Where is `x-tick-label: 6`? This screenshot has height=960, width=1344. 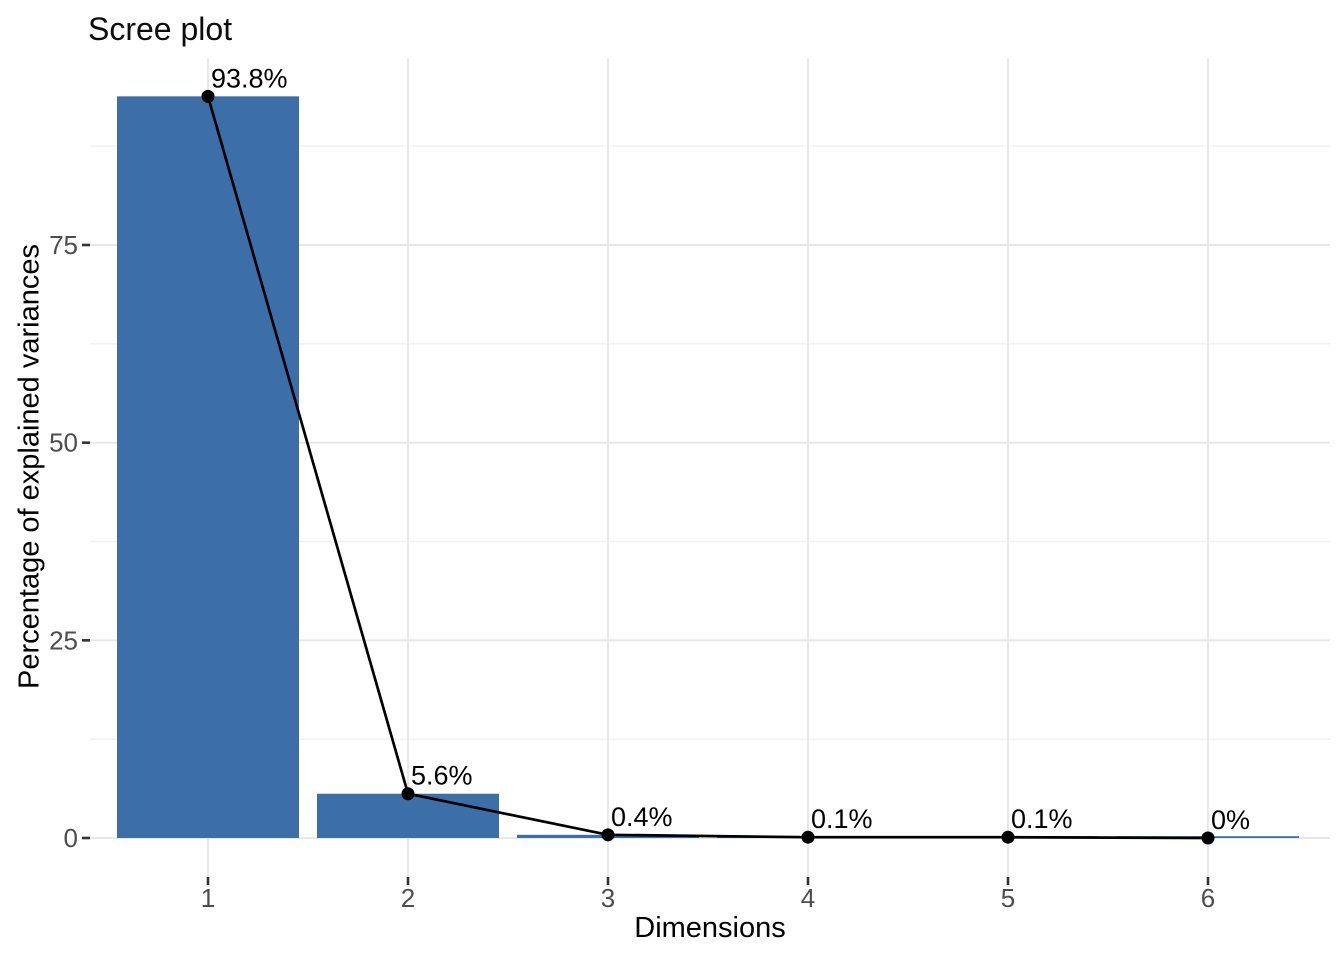
x-tick-label: 6 is located at coordinates (1208, 898).